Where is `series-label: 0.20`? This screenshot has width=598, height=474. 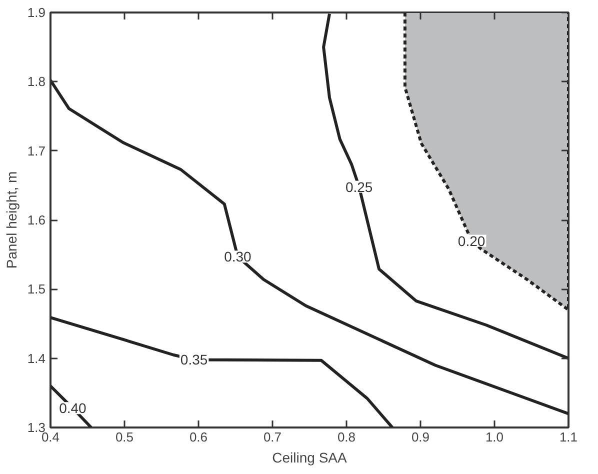
series-label: 0.20 is located at coordinates (472, 240).